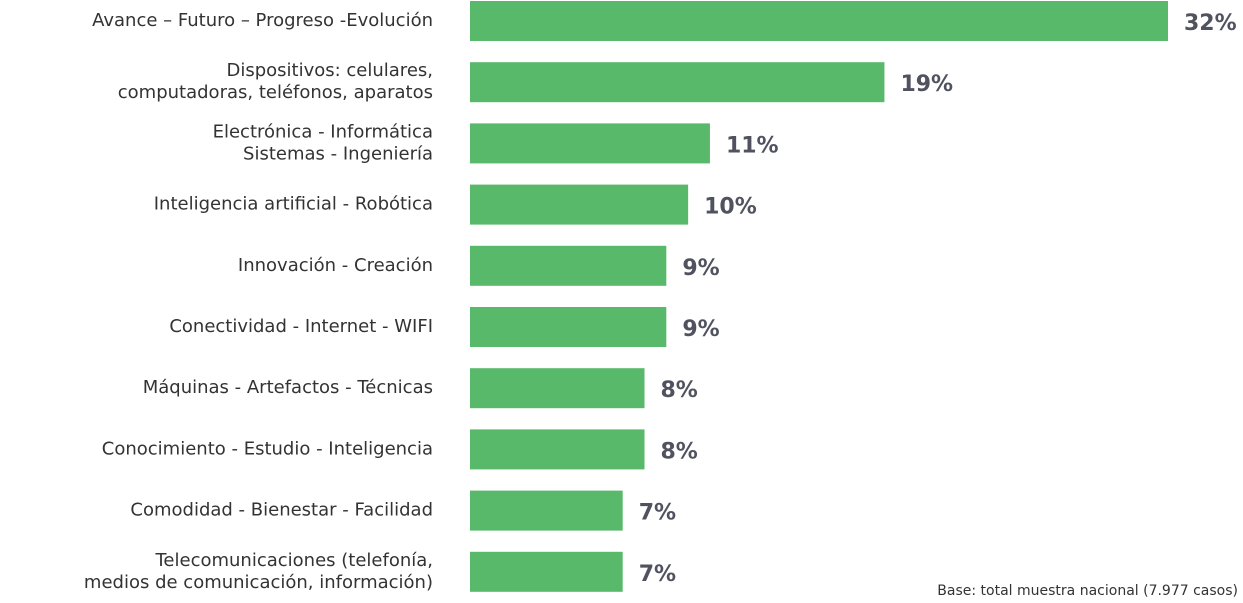 This screenshot has width=1243, height=603. What do you see at coordinates (281, 510) in the screenshot?
I see `category-label: Comodidad - Bienestar - Facilidad` at bounding box center [281, 510].